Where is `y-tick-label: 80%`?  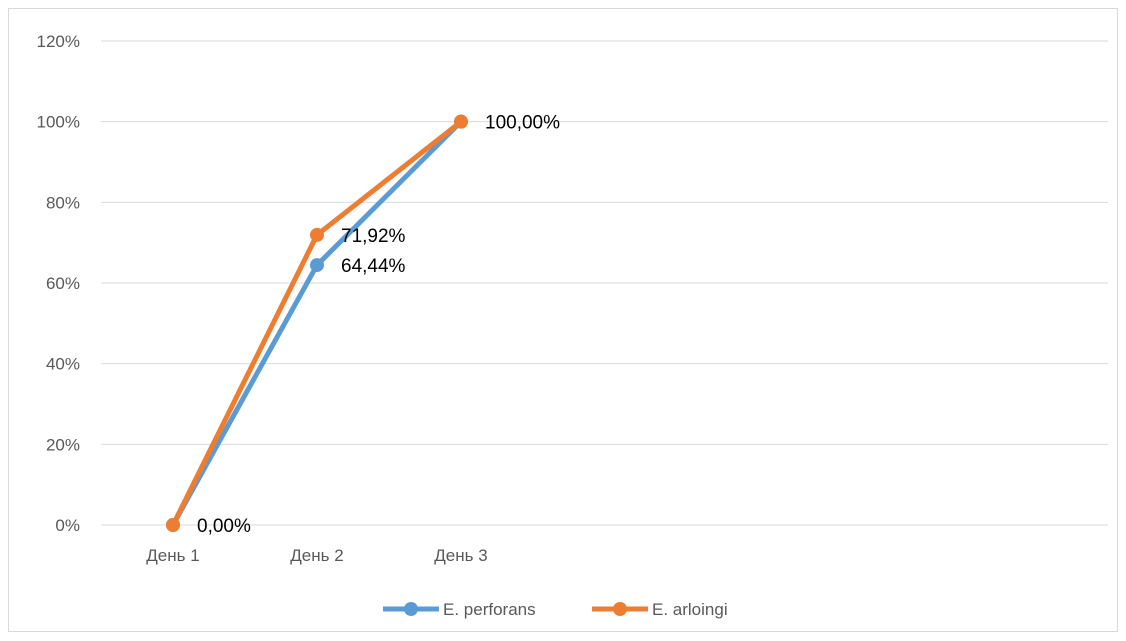 y-tick-label: 80% is located at coordinates (63, 202).